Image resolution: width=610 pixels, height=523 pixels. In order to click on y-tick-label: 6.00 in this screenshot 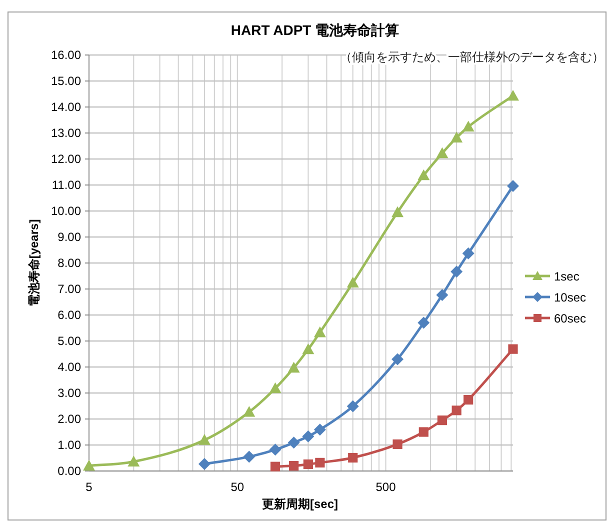, I will do `click(70, 315)`.